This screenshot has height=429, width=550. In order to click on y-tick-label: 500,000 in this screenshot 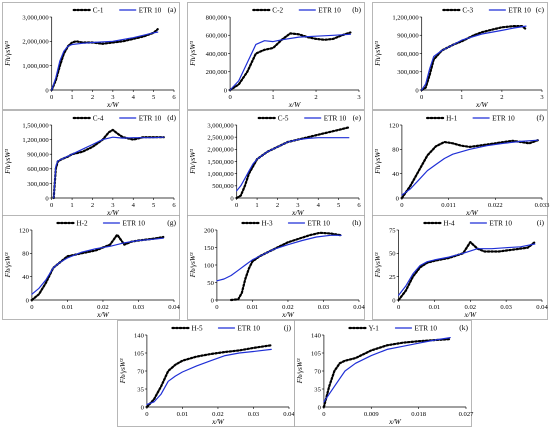, I will do `click(223, 186)`.